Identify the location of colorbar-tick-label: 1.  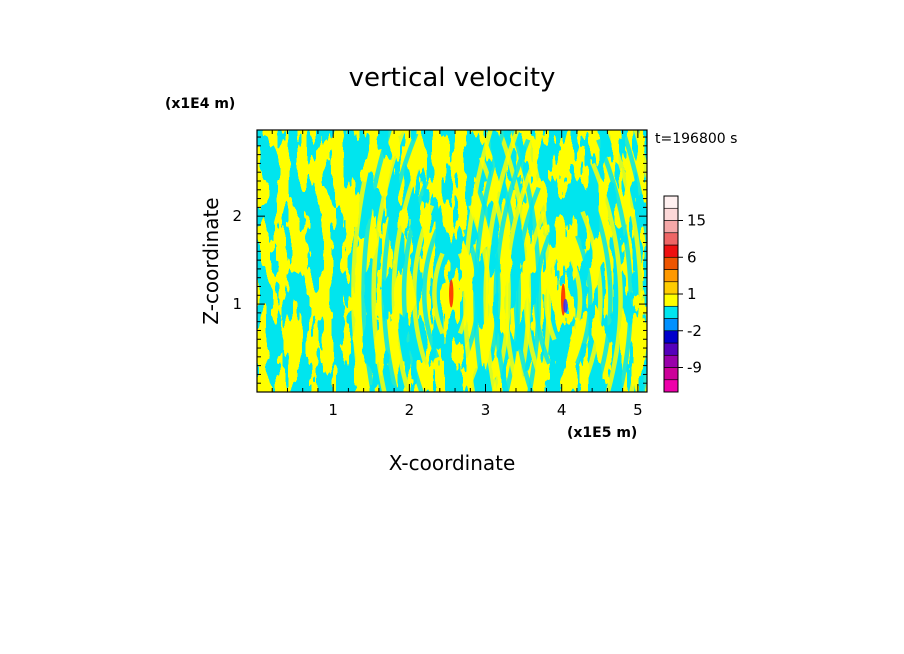
(692, 294).